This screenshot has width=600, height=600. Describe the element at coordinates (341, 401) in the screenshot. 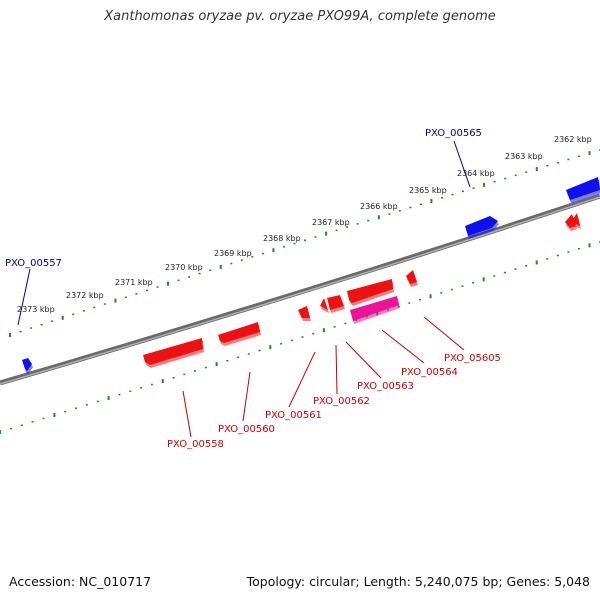

I see `gene-label: PXO_00562` at that location.